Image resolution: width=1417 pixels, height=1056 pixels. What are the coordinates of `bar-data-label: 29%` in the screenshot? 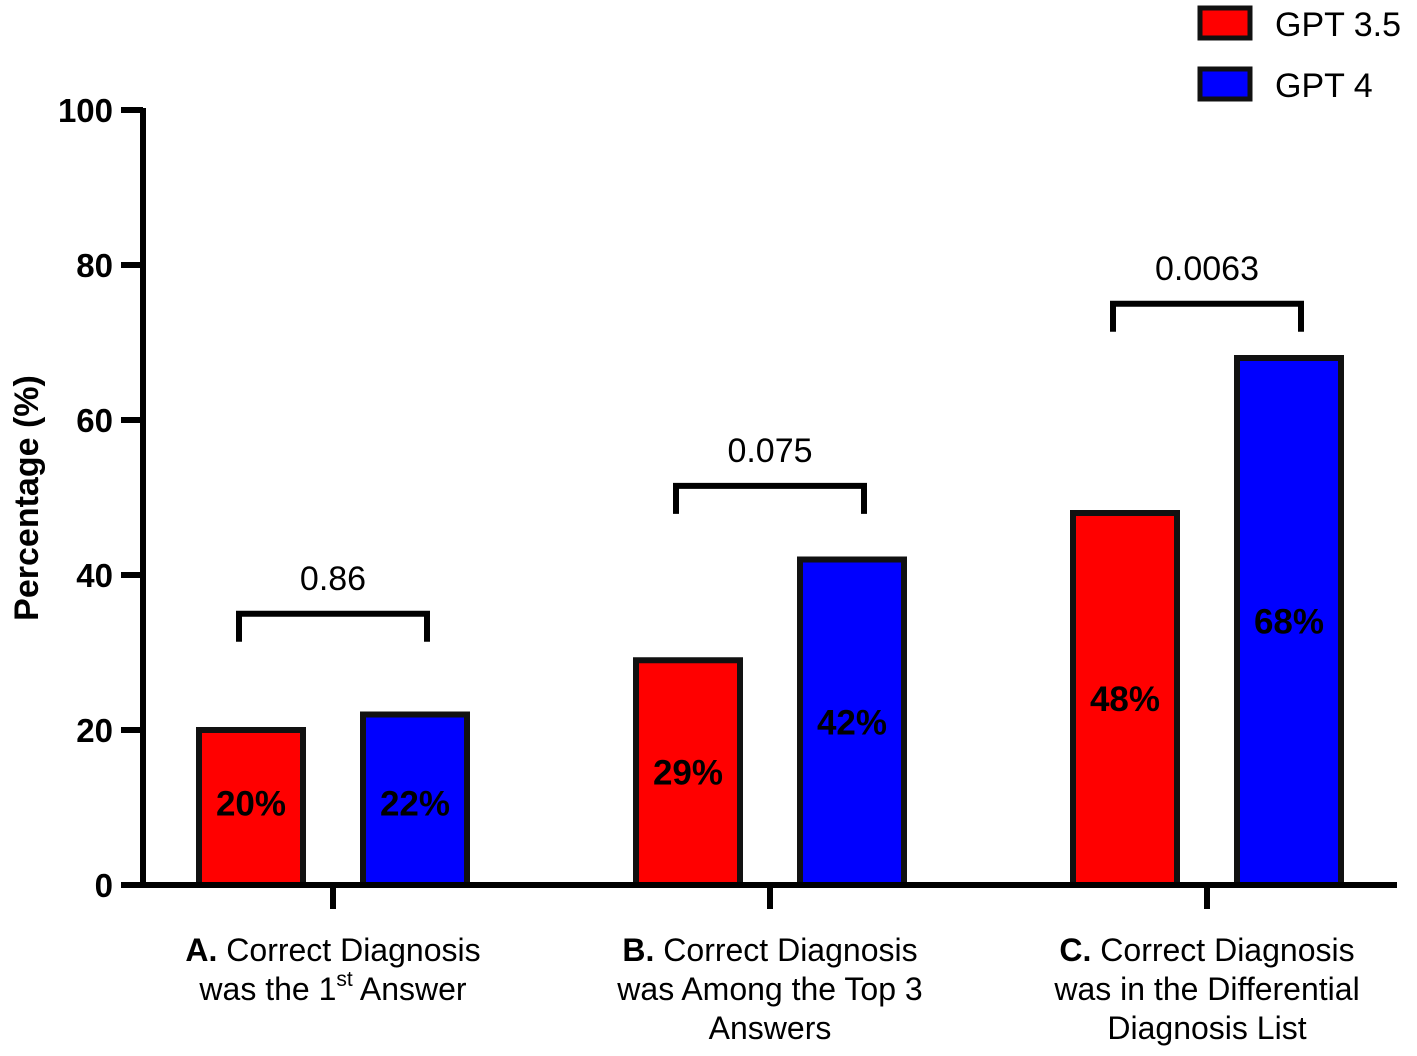 It's located at (688, 773).